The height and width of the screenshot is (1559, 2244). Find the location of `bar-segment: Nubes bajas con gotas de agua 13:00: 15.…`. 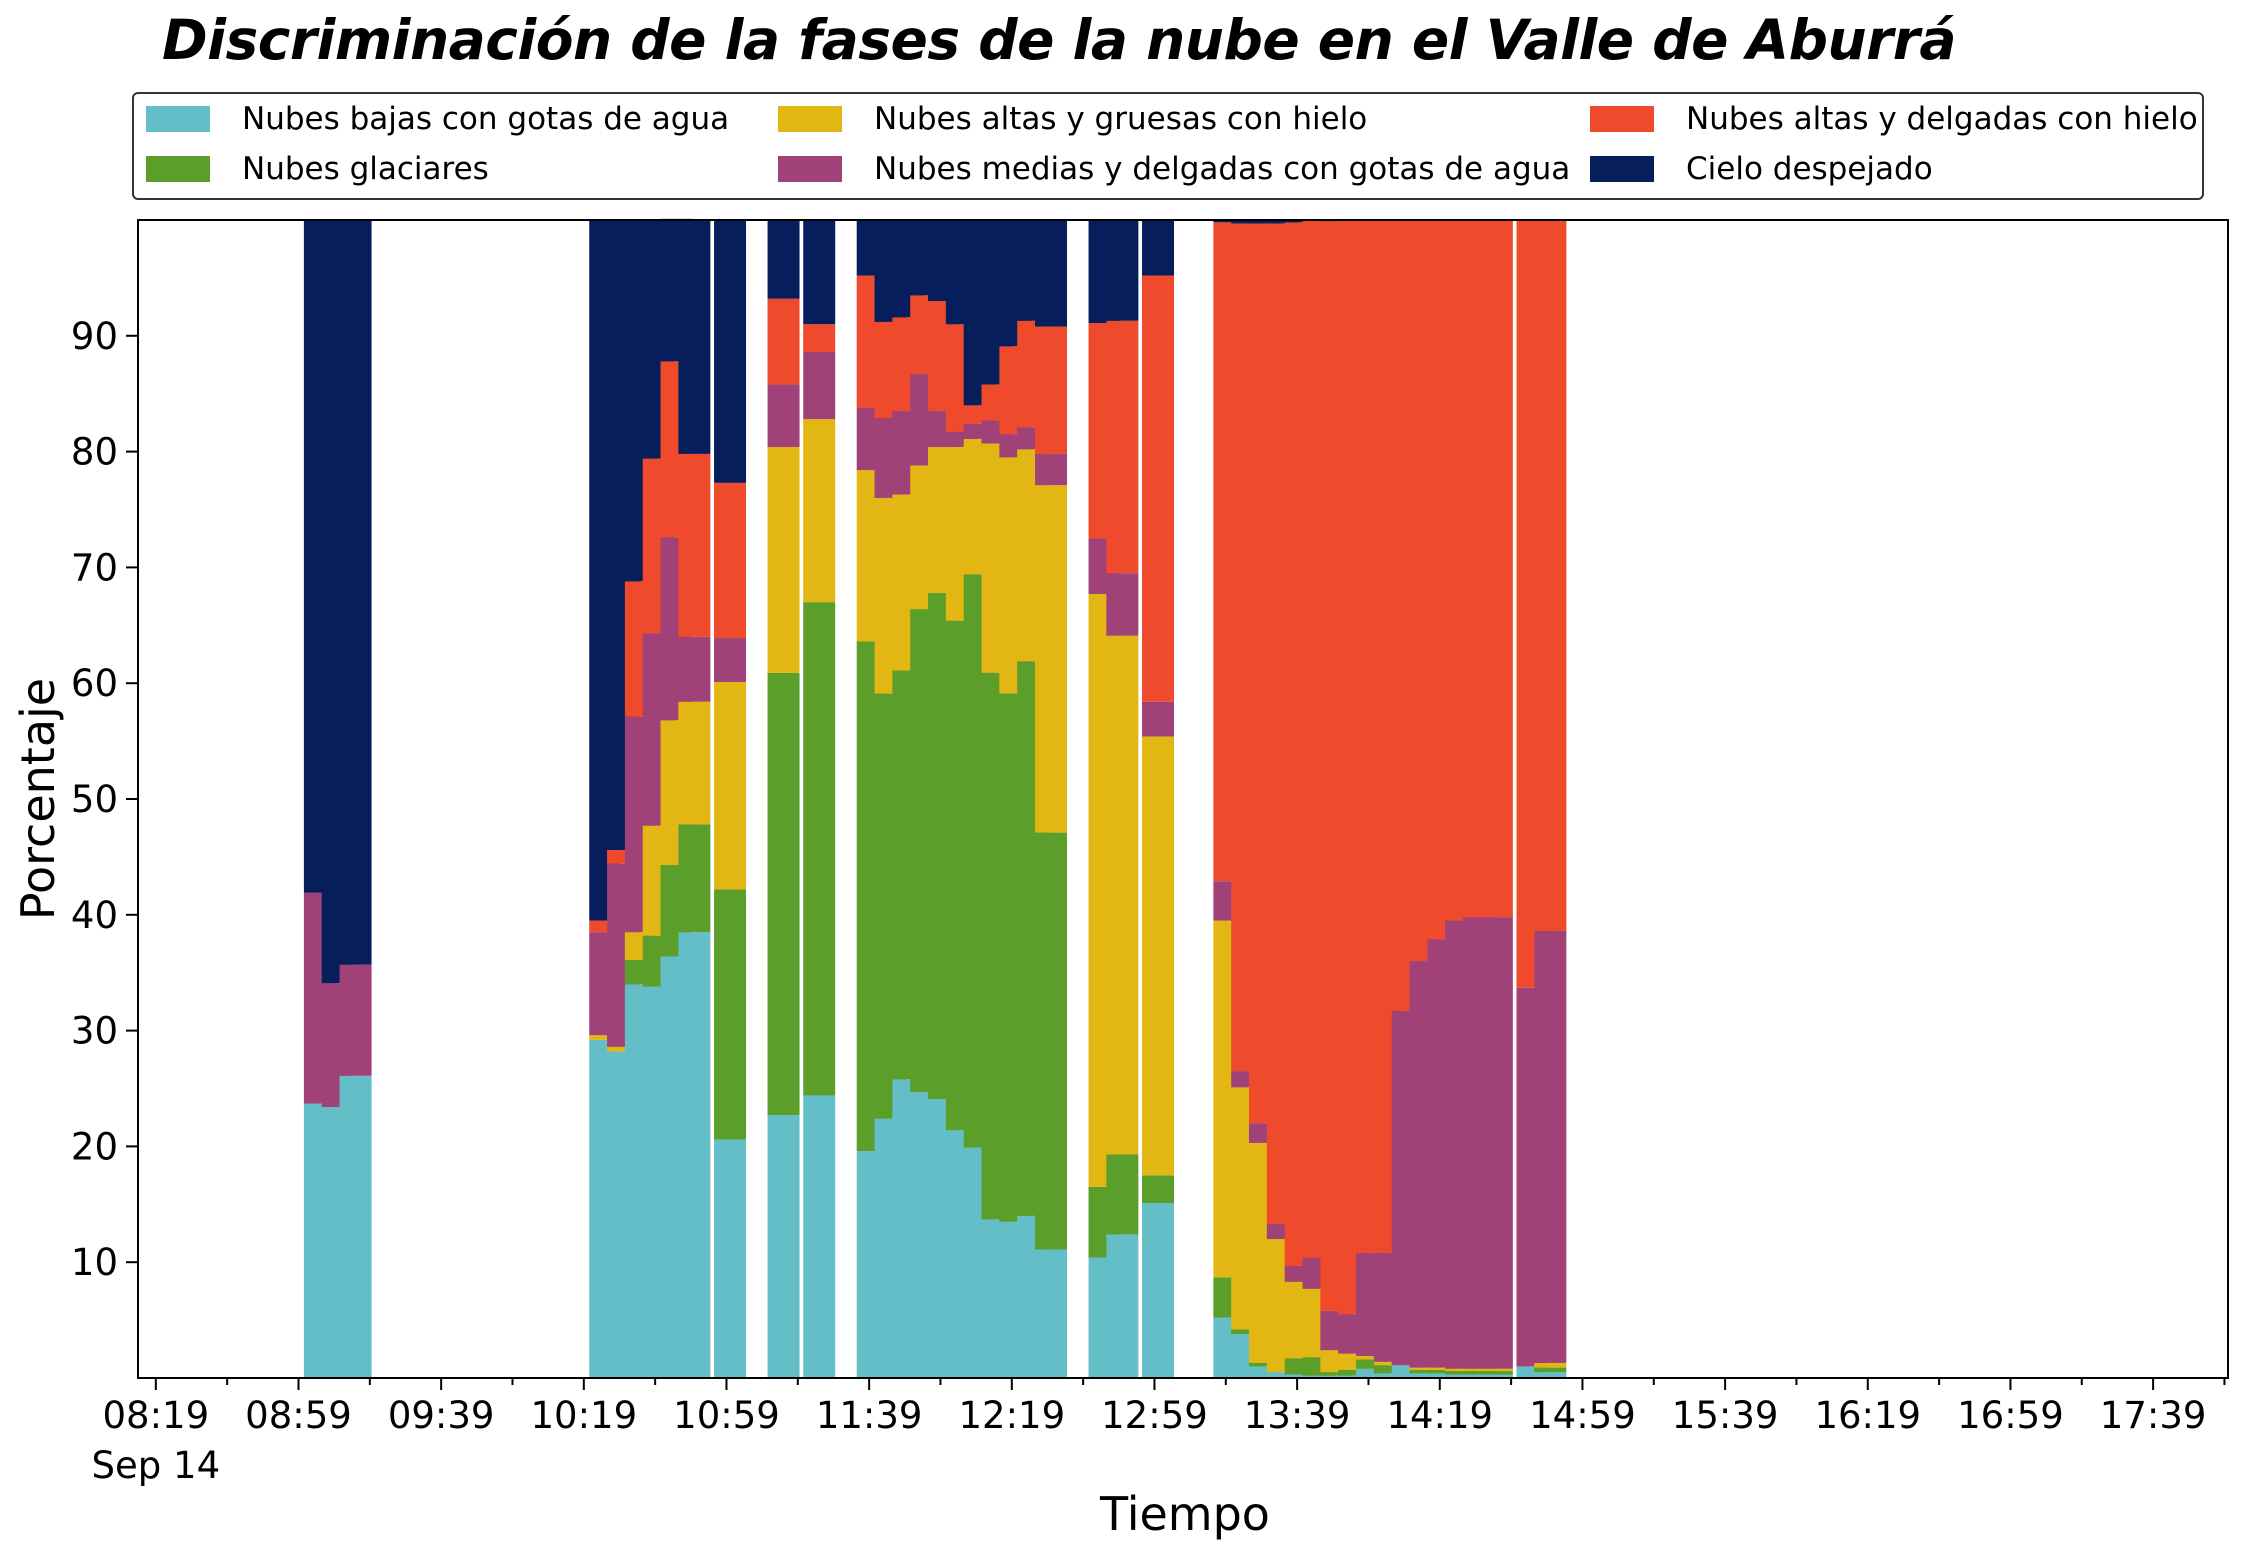

bar-segment: Nubes bajas con gotas de agua 13:00: 15.… is located at coordinates (1158, 1290).